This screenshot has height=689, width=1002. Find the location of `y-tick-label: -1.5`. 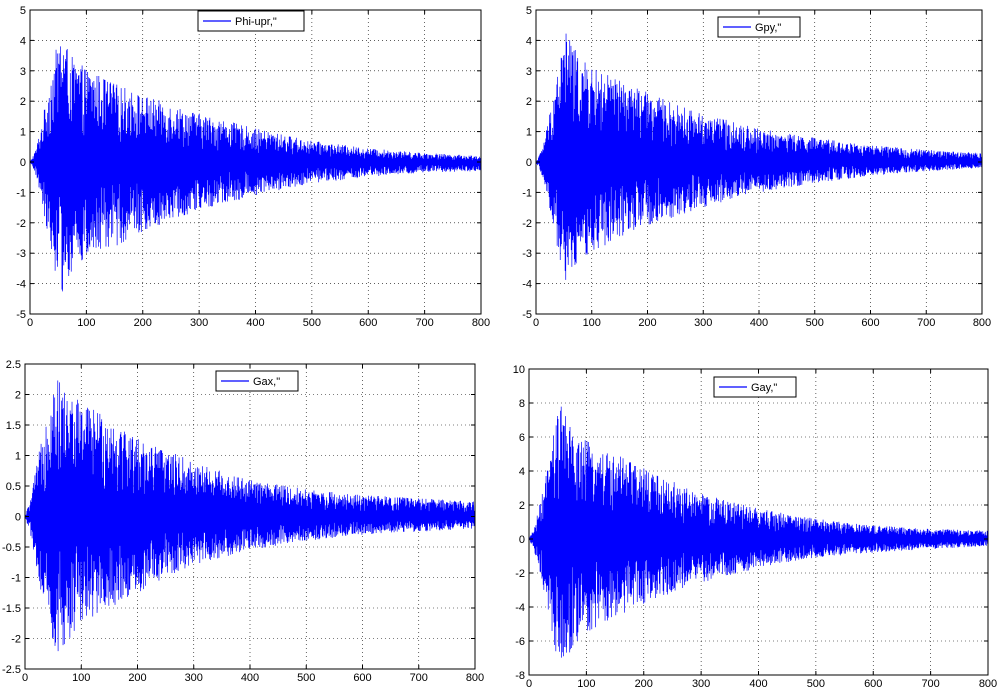

y-tick-label: -1.5 is located at coordinates (11, 609).